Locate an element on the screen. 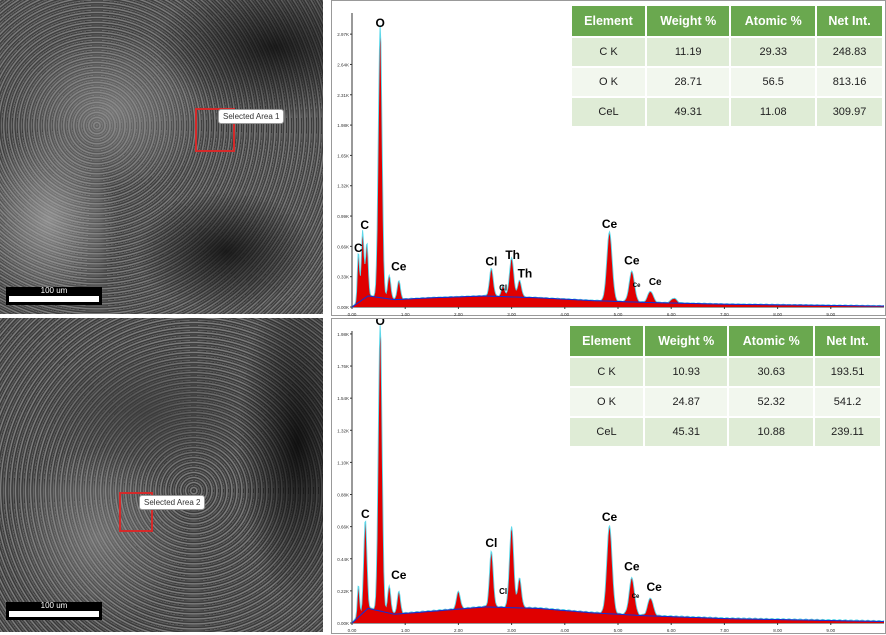 Image resolution: width=886 pixels, height=635 pixels. y-tick-label: 0.22K is located at coordinates (343, 591).